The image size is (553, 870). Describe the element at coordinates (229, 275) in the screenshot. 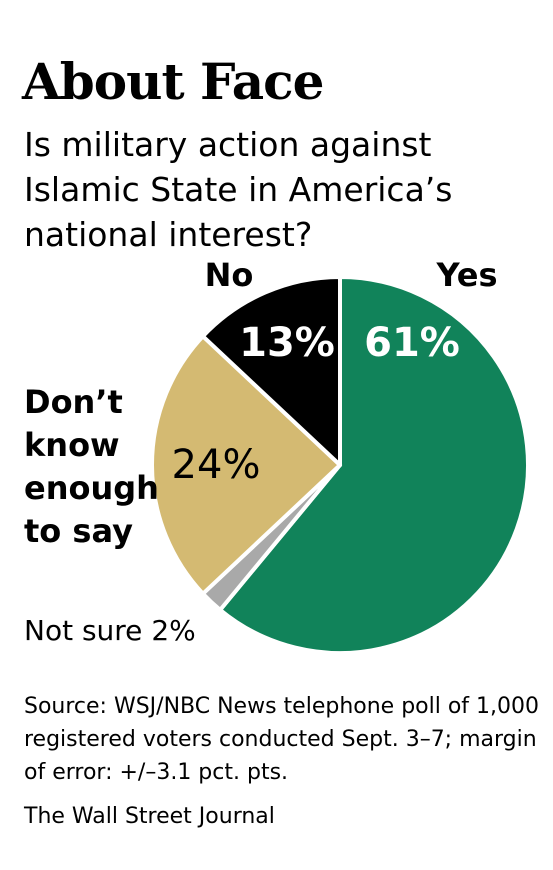

I see `label-no: No` at that location.